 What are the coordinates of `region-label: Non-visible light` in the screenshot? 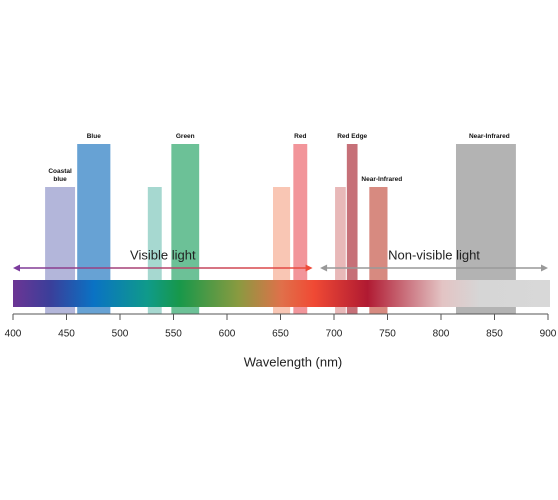 It's located at (434, 254).